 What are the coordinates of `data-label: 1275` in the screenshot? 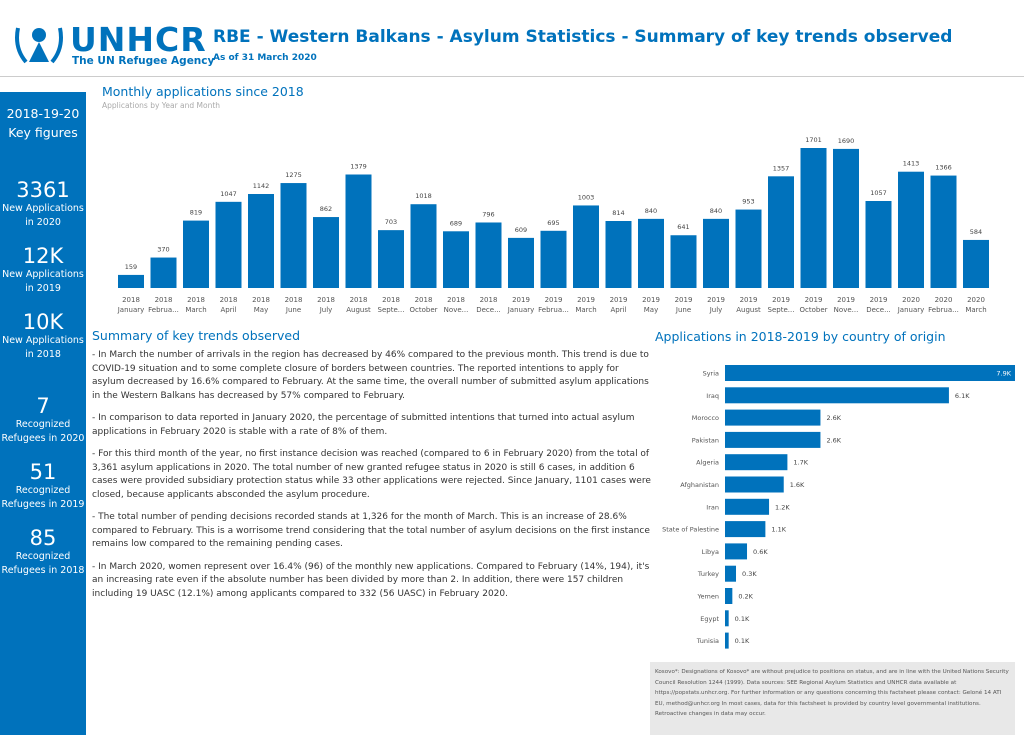 It's located at (293, 175).